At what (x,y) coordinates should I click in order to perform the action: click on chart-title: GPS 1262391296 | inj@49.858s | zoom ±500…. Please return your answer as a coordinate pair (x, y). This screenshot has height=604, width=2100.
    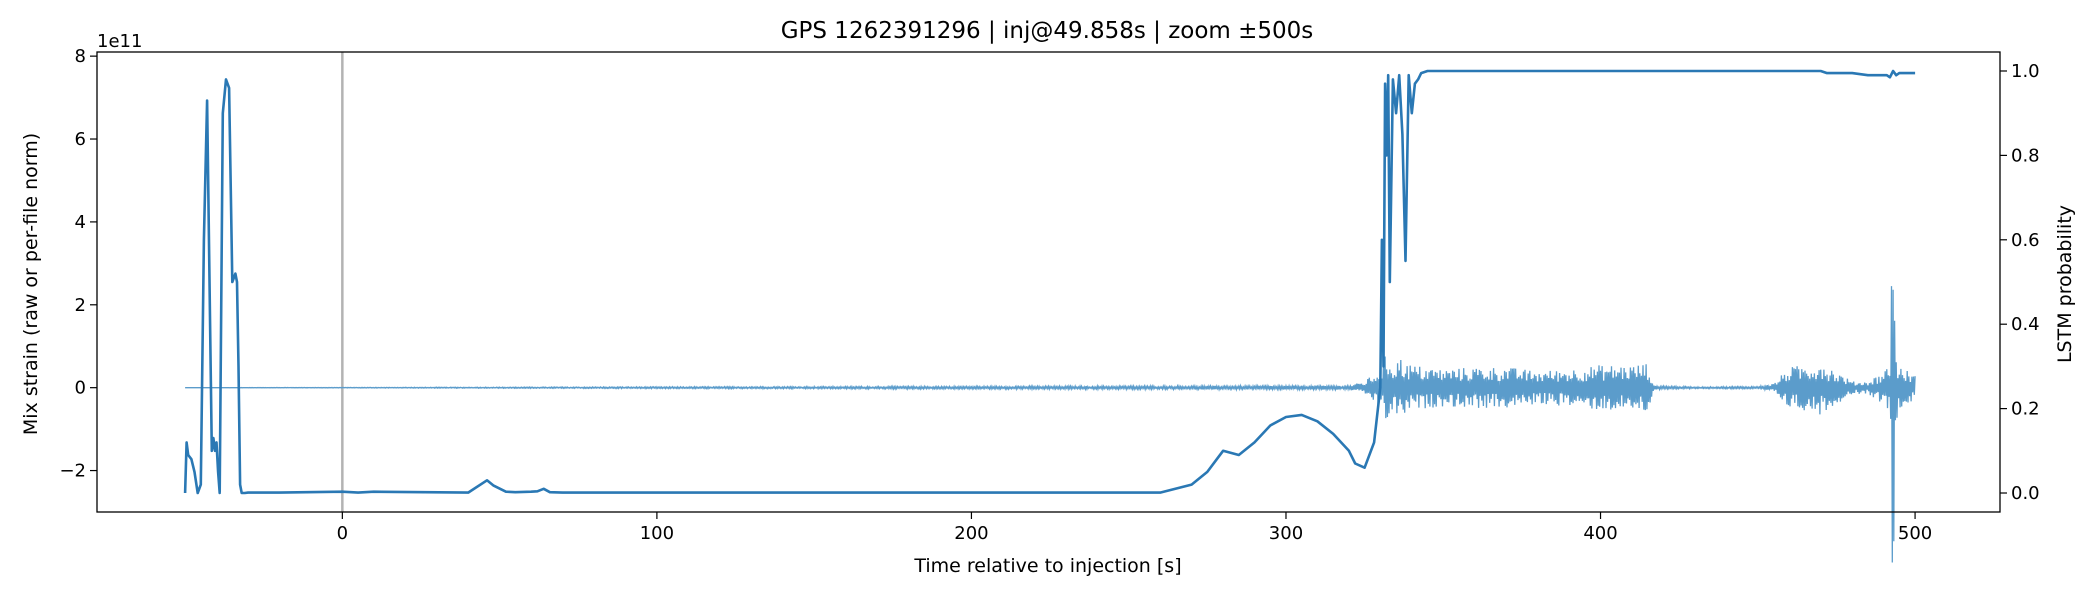
    Looking at the image, I should click on (1047, 31).